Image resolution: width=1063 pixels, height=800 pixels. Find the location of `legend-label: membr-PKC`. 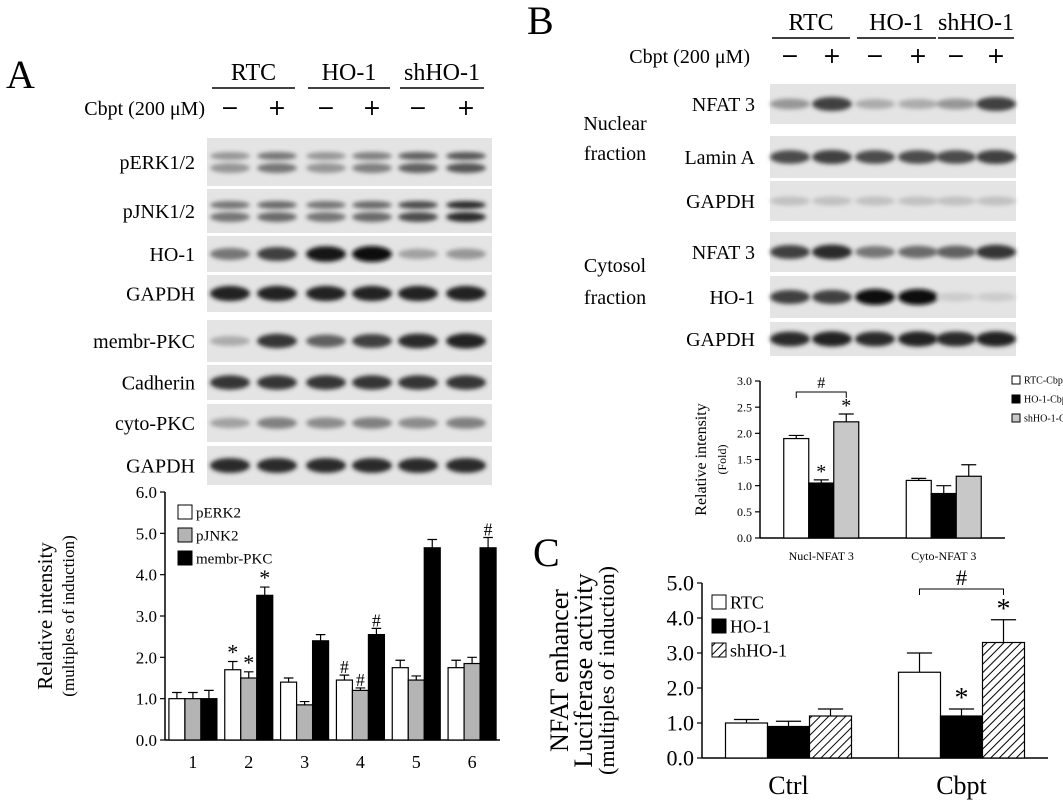

legend-label: membr-PKC is located at coordinates (234, 559).